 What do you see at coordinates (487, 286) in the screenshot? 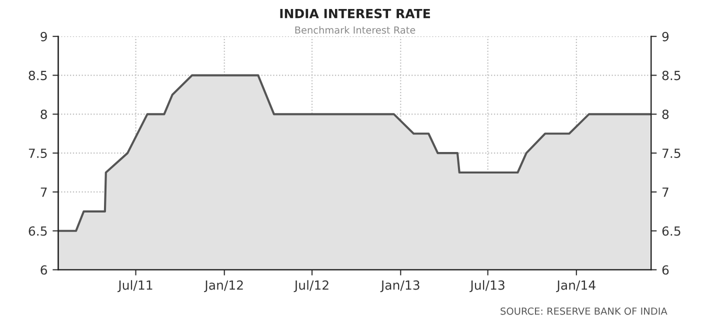
I see `x-tick-label: Jul/13` at bounding box center [487, 286].